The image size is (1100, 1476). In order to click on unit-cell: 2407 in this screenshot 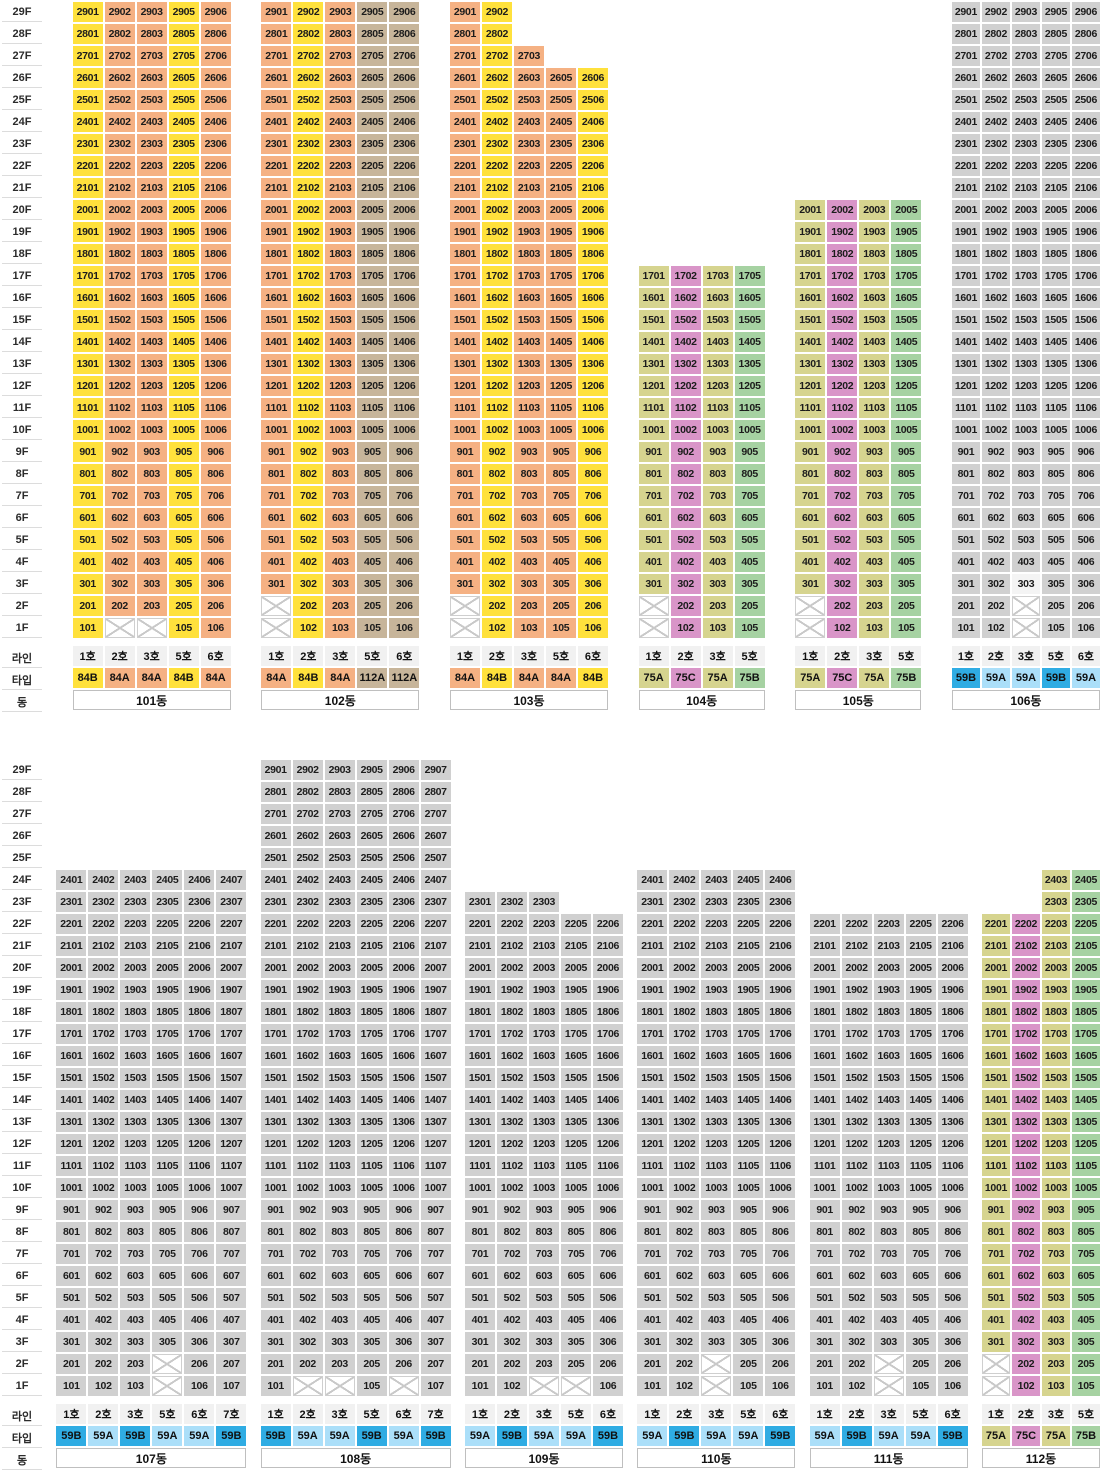, I will do `click(435, 880)`.